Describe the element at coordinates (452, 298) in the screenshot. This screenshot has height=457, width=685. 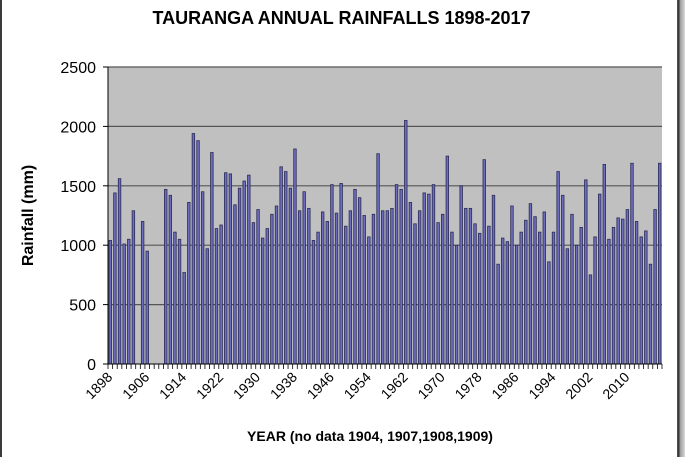
I see `bar-1972` at that location.